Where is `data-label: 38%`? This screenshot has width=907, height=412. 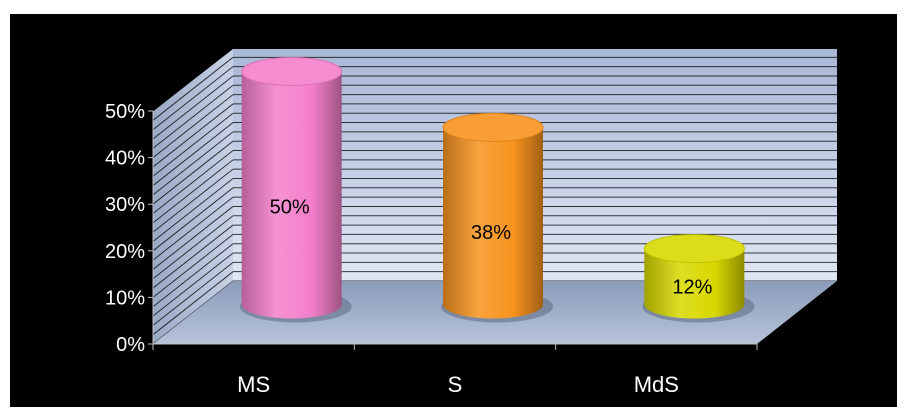 data-label: 38% is located at coordinates (491, 233).